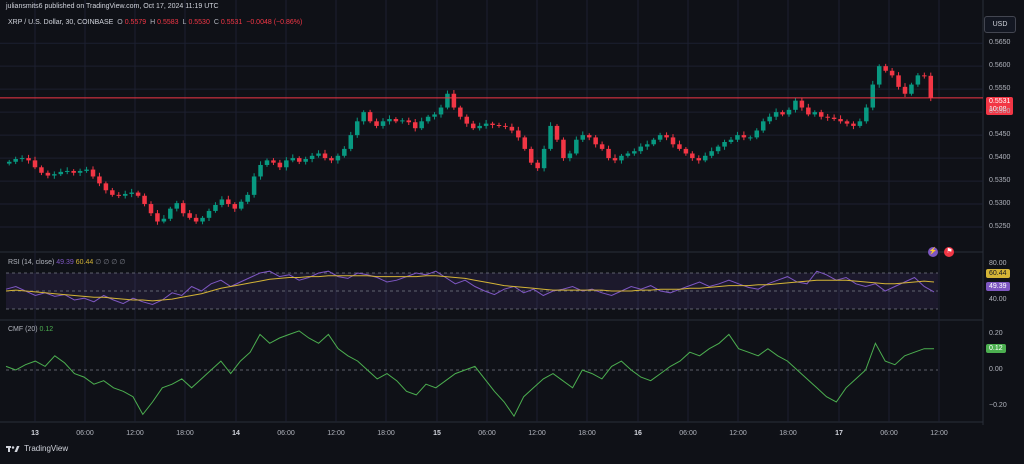 Image resolution: width=1024 pixels, height=464 pixels. I want to click on time-tick-label: 17, so click(839, 433).